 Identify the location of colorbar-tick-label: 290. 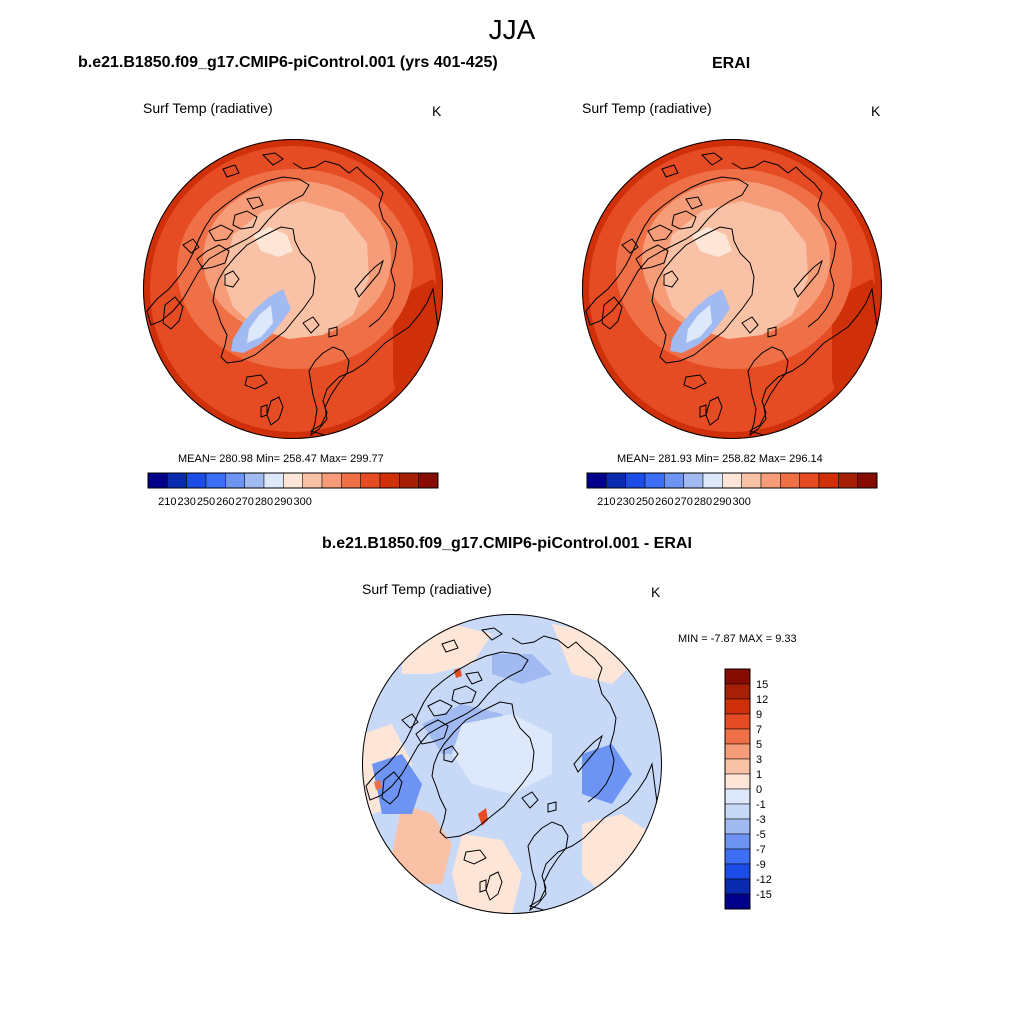
(283, 502).